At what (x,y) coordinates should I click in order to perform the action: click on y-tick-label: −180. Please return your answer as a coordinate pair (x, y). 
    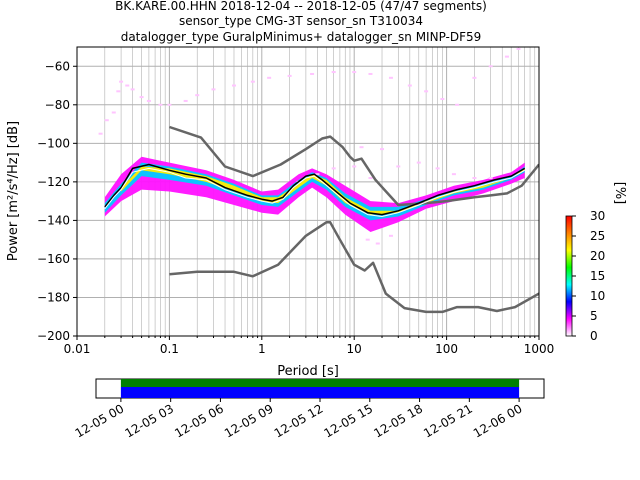
    Looking at the image, I should click on (53, 297).